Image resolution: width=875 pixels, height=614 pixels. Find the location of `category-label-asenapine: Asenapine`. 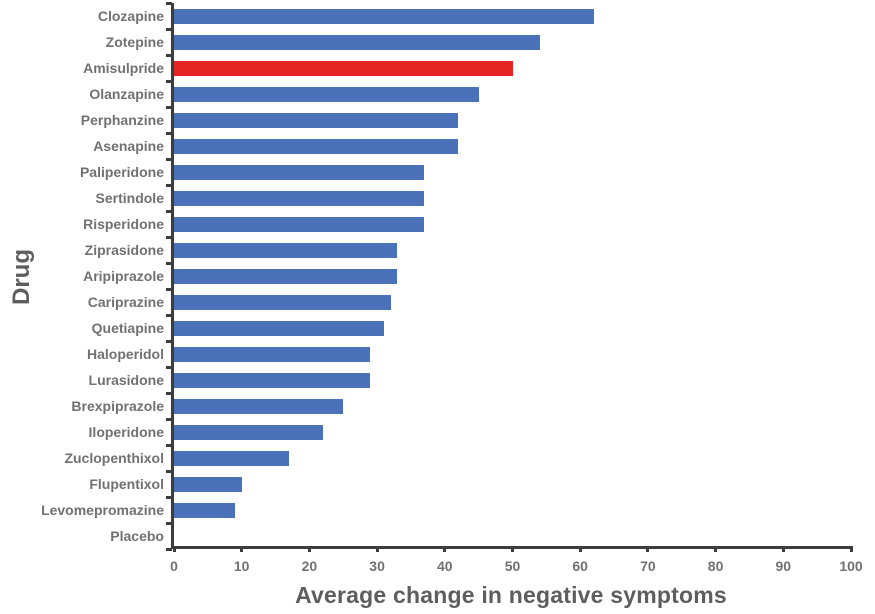

category-label-asenapine: Asenapine is located at coordinates (128, 146).